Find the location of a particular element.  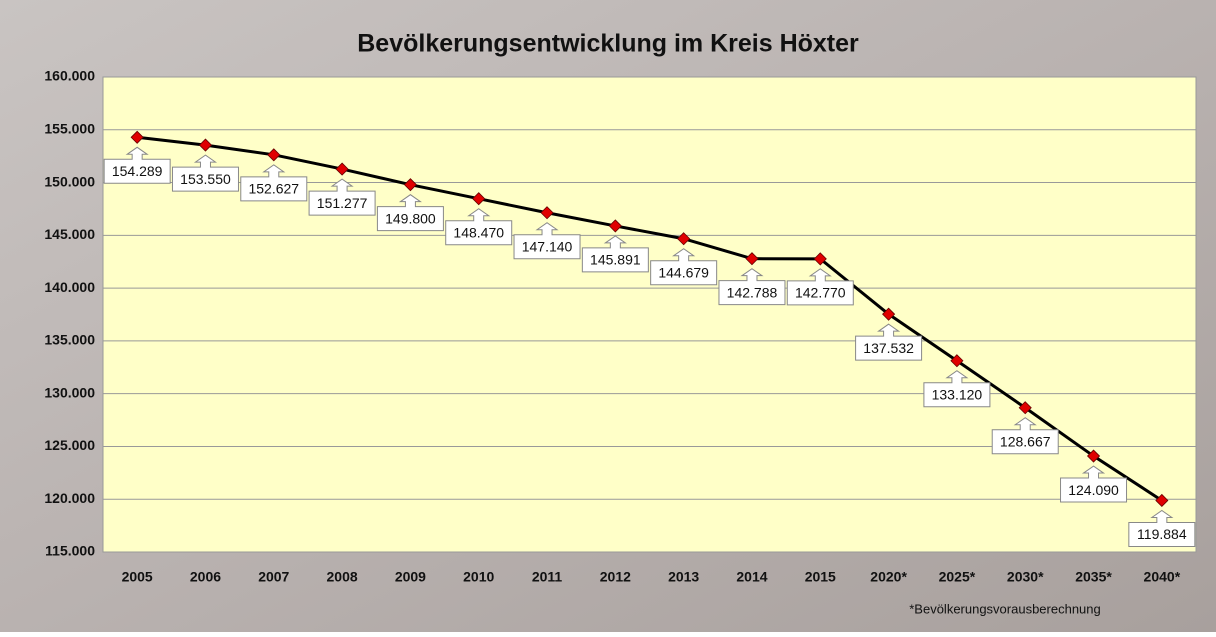

x-tick-label: 2030* is located at coordinates (1025, 577).